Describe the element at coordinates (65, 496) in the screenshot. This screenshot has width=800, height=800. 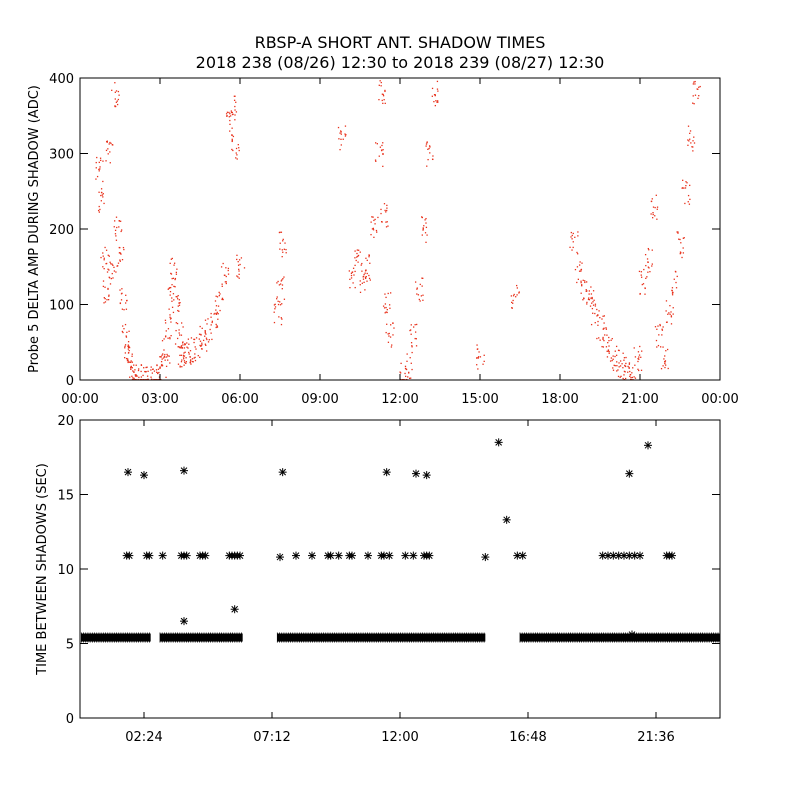
I see `y-tick-label: 15` at that location.